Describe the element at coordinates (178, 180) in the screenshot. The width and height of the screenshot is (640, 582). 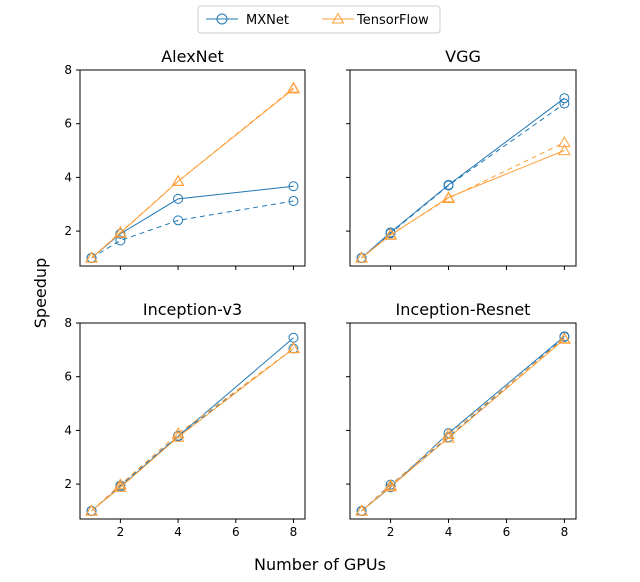
I see `data-point-alexnet-tensorflow-dashed-gpu4` at that location.